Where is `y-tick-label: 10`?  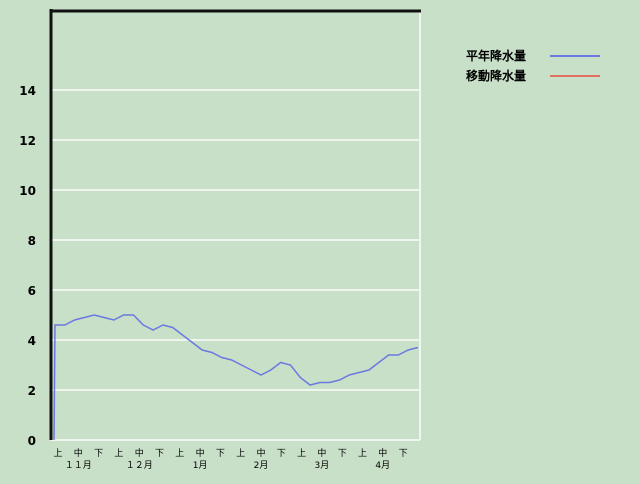
y-tick-label: 10 is located at coordinates (27, 191).